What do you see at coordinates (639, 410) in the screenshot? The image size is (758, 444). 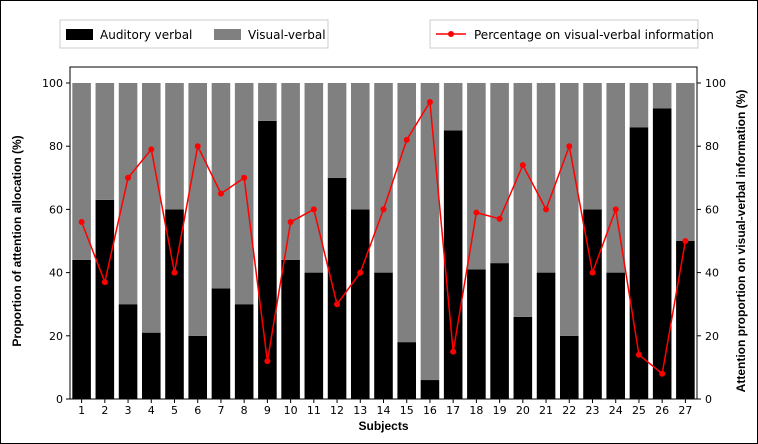 I see `x-tick-label-25: 25` at bounding box center [639, 410].